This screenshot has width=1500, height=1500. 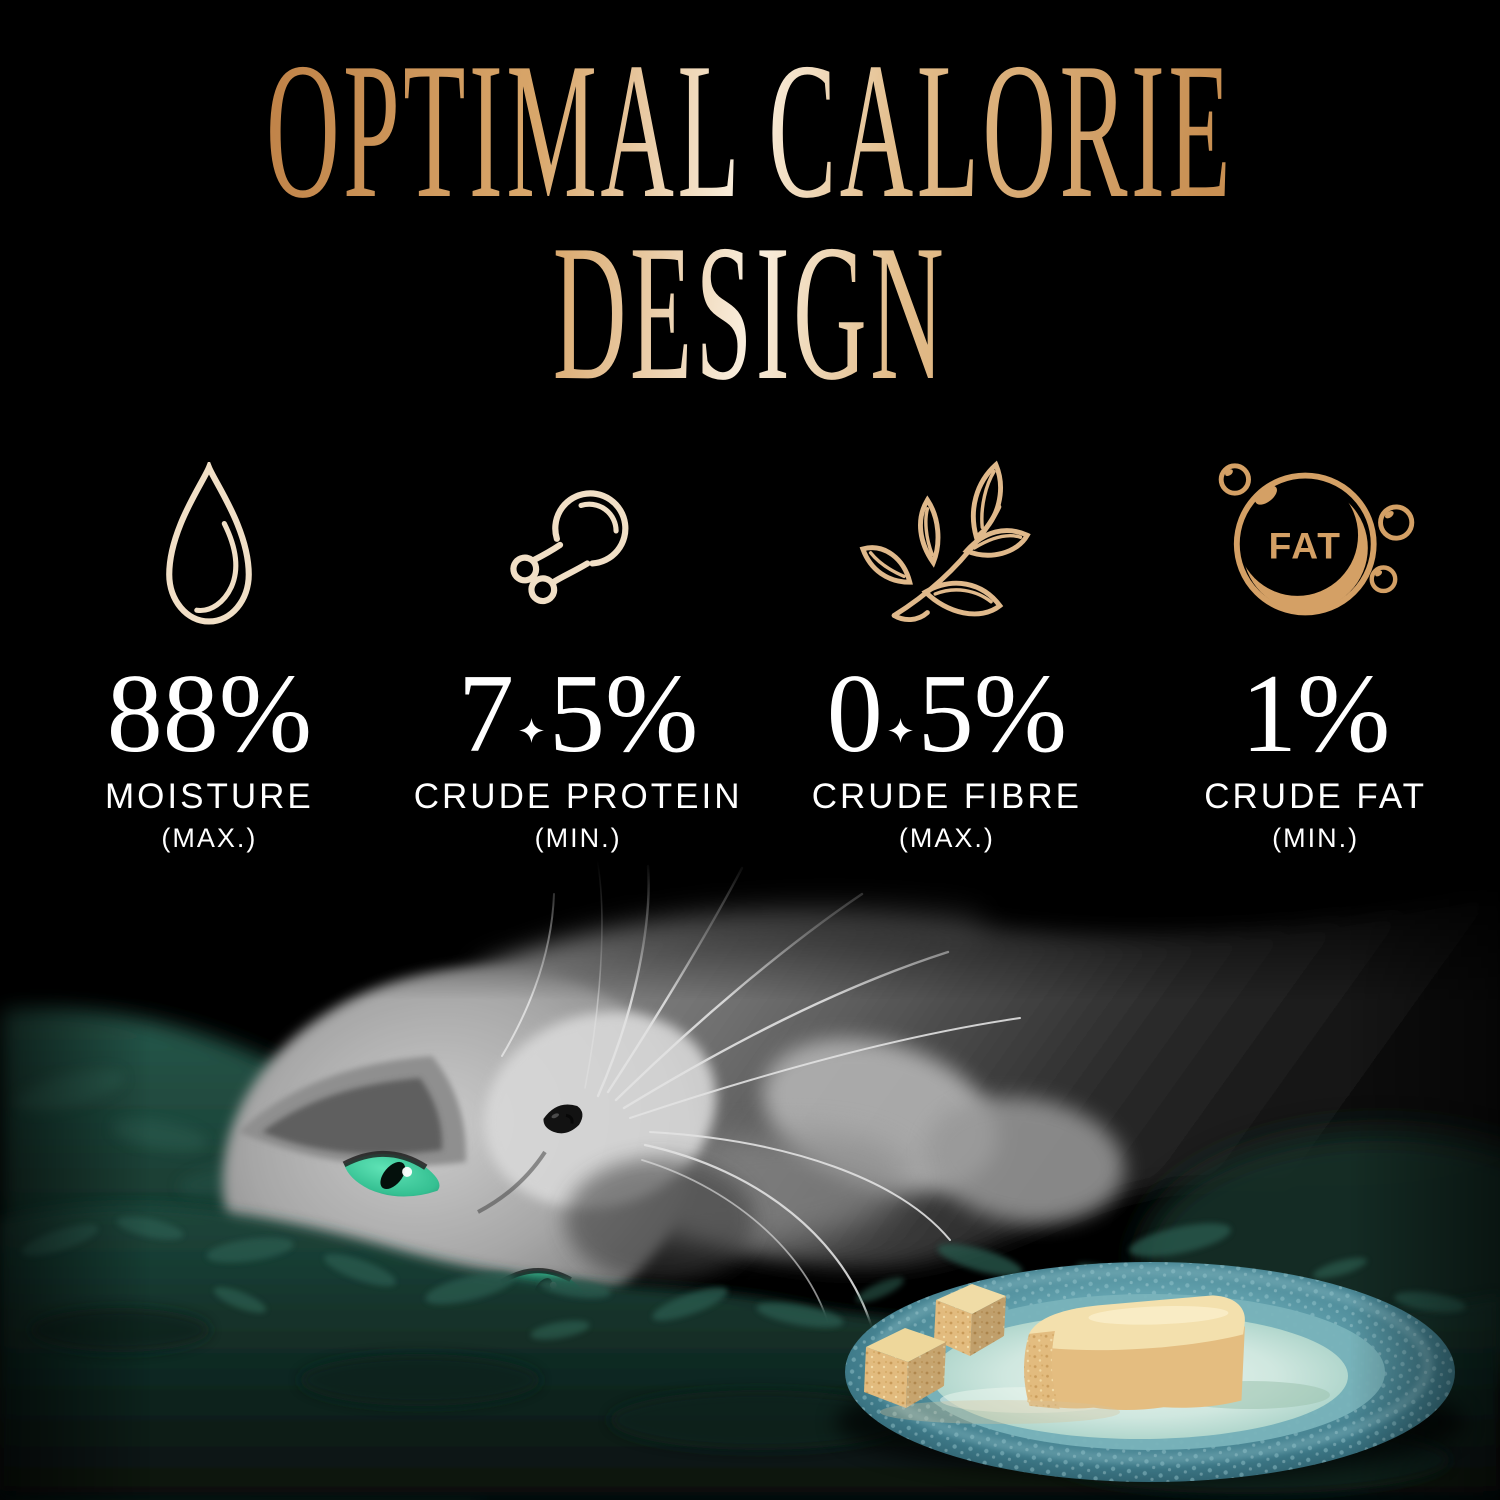 I want to click on headline-line-2: DESIGN, so click(x=750, y=313).